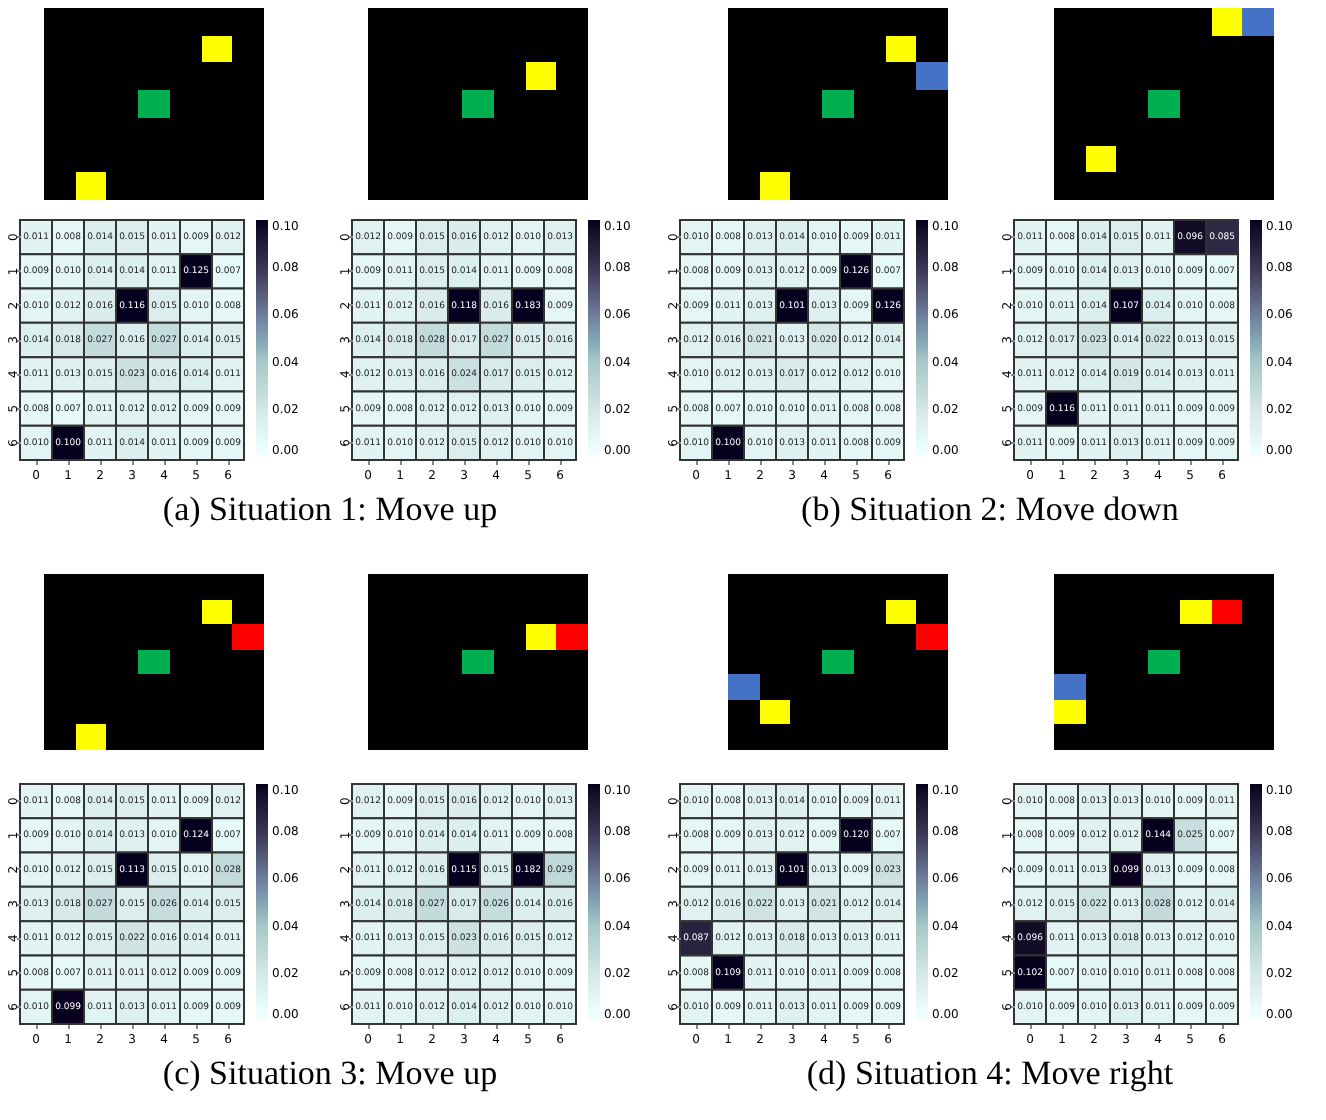 This screenshot has height=1120, width=1326. What do you see at coordinates (330, 510) in the screenshot?
I see `text: (a) Situation 1: Move up` at bounding box center [330, 510].